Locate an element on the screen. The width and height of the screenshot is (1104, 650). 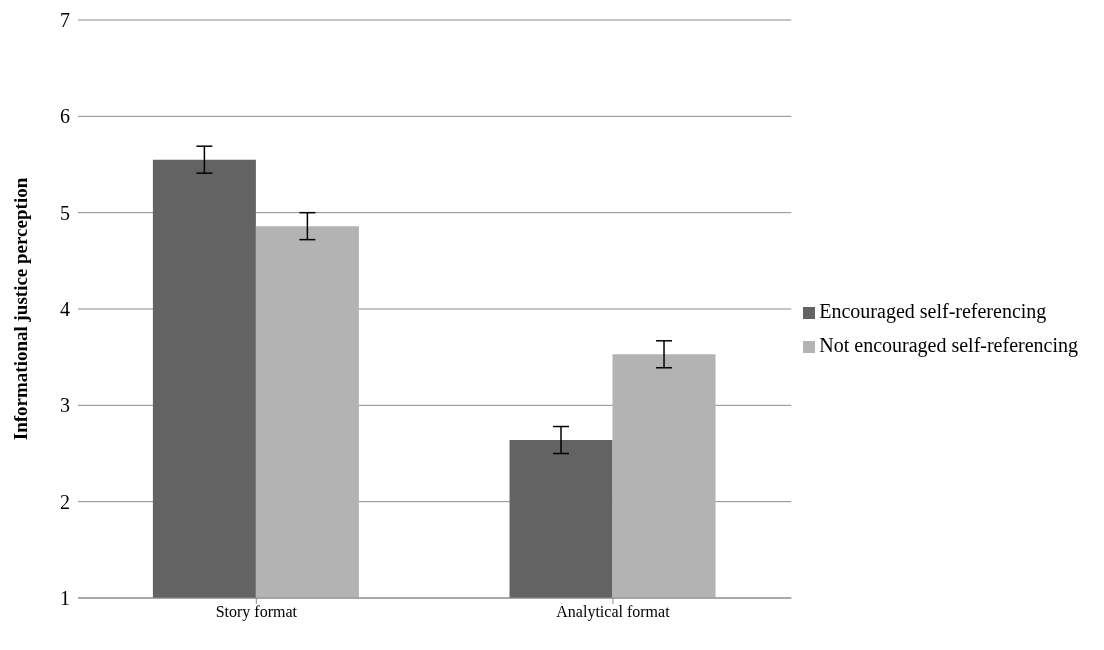
y-tick-label: 5 is located at coordinates (65, 212).